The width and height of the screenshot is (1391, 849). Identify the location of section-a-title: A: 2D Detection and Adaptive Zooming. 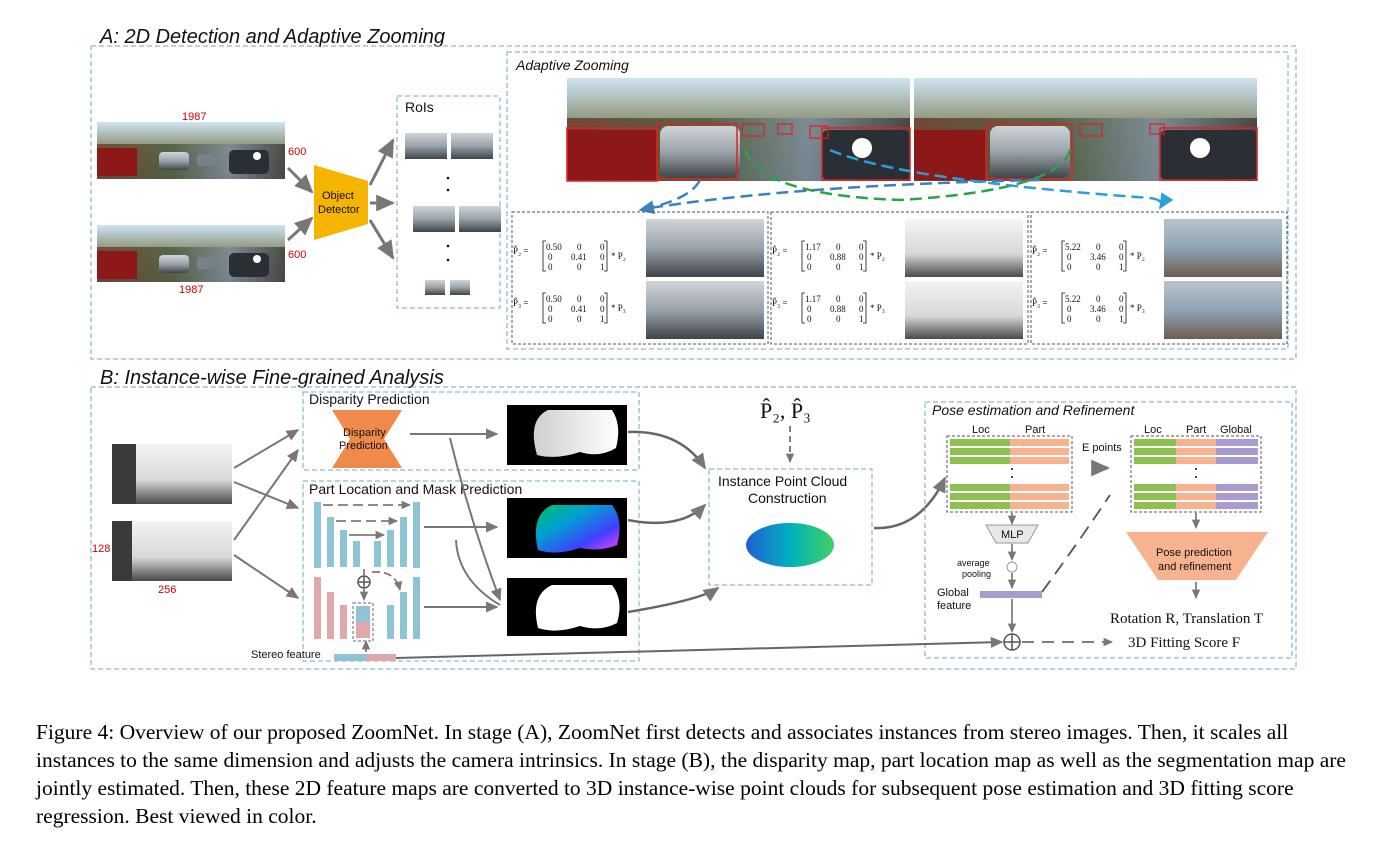
(272, 37).